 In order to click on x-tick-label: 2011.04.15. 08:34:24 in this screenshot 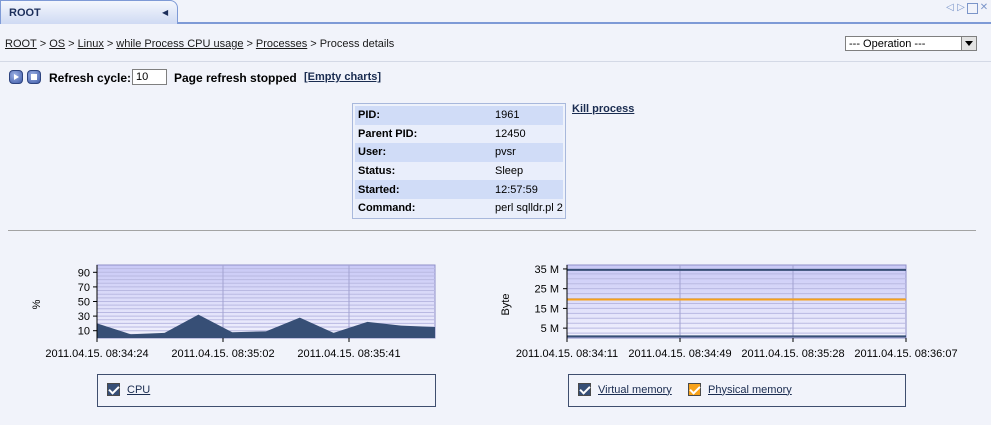, I will do `click(96, 354)`.